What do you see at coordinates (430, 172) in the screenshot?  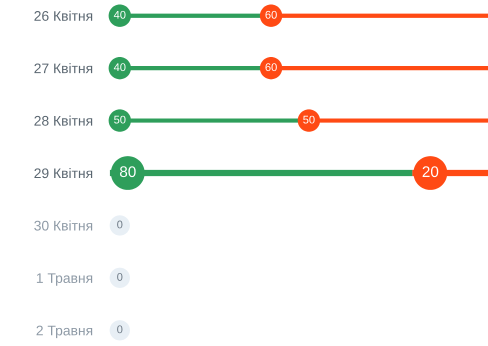 I see `data-label: 20` at bounding box center [430, 172].